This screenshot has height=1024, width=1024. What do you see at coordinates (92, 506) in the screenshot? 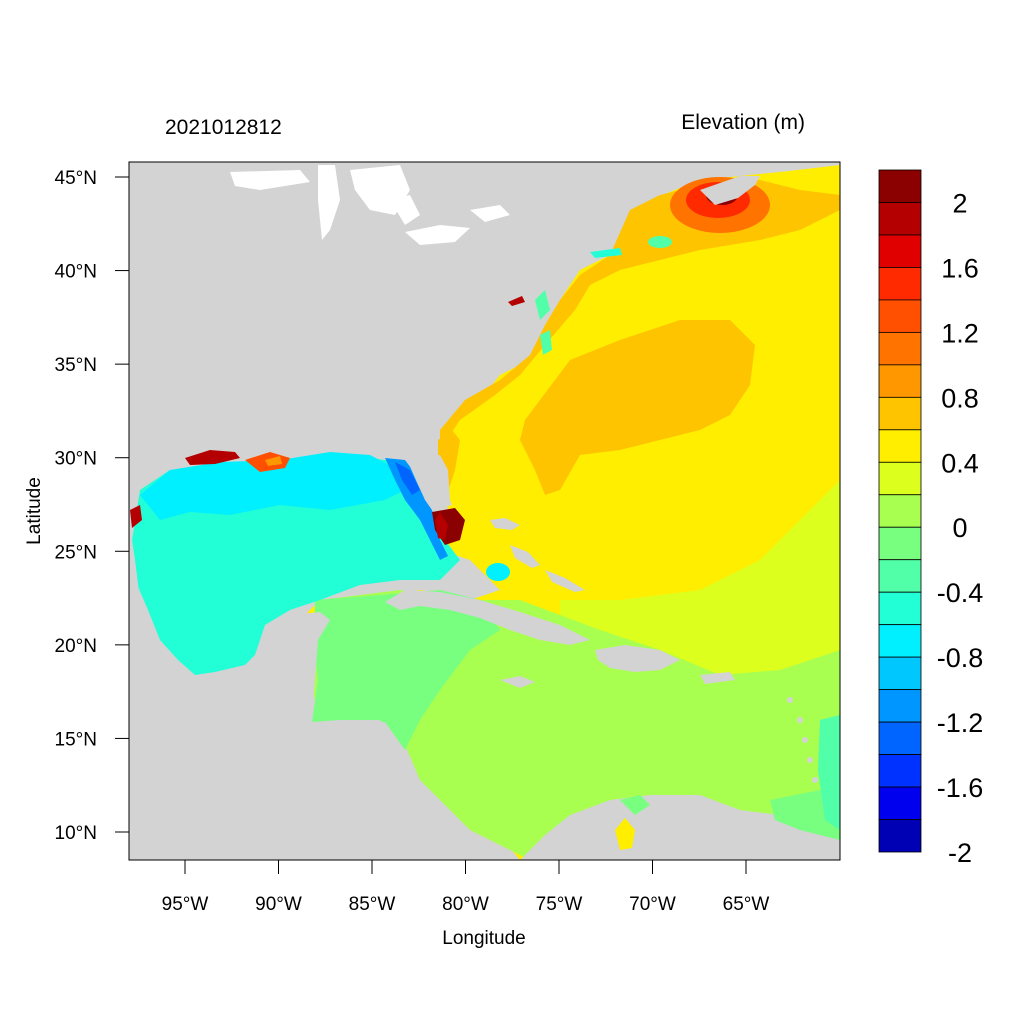
I see `latitude-axis: 45°N 40°N 35°N 30°N 25°N 20°N 15°N 10°N` at bounding box center [92, 506].